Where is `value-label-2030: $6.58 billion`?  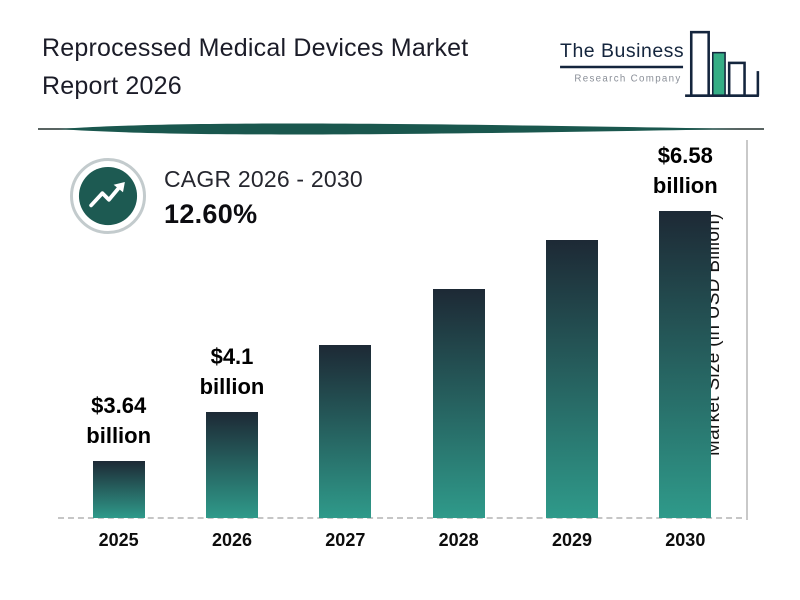
value-label-2030: $6.58 billion is located at coordinates (685, 170).